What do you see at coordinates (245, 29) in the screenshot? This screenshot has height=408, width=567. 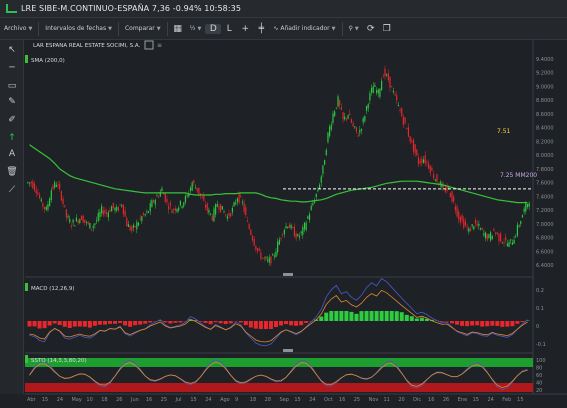 I see `crosshair-icon: +` at bounding box center [245, 29].